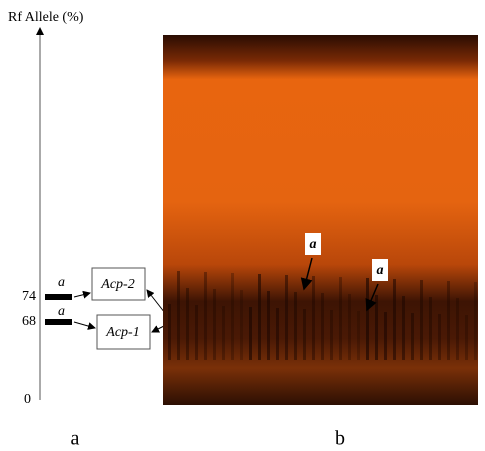 The image size is (485, 451). I want to click on locus-label: Acp-1, so click(122, 332).